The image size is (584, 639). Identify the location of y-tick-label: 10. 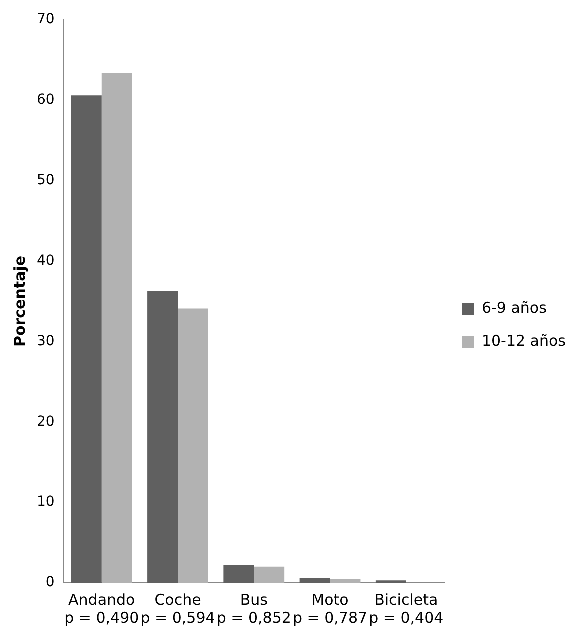
(45, 502).